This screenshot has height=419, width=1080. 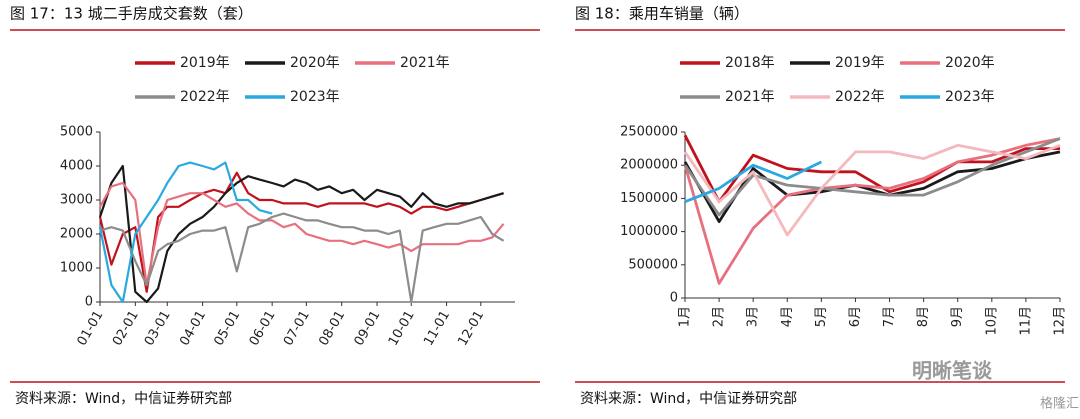 I want to click on chart-title: 图 18：乘用车销量（辆）, so click(x=662, y=14).